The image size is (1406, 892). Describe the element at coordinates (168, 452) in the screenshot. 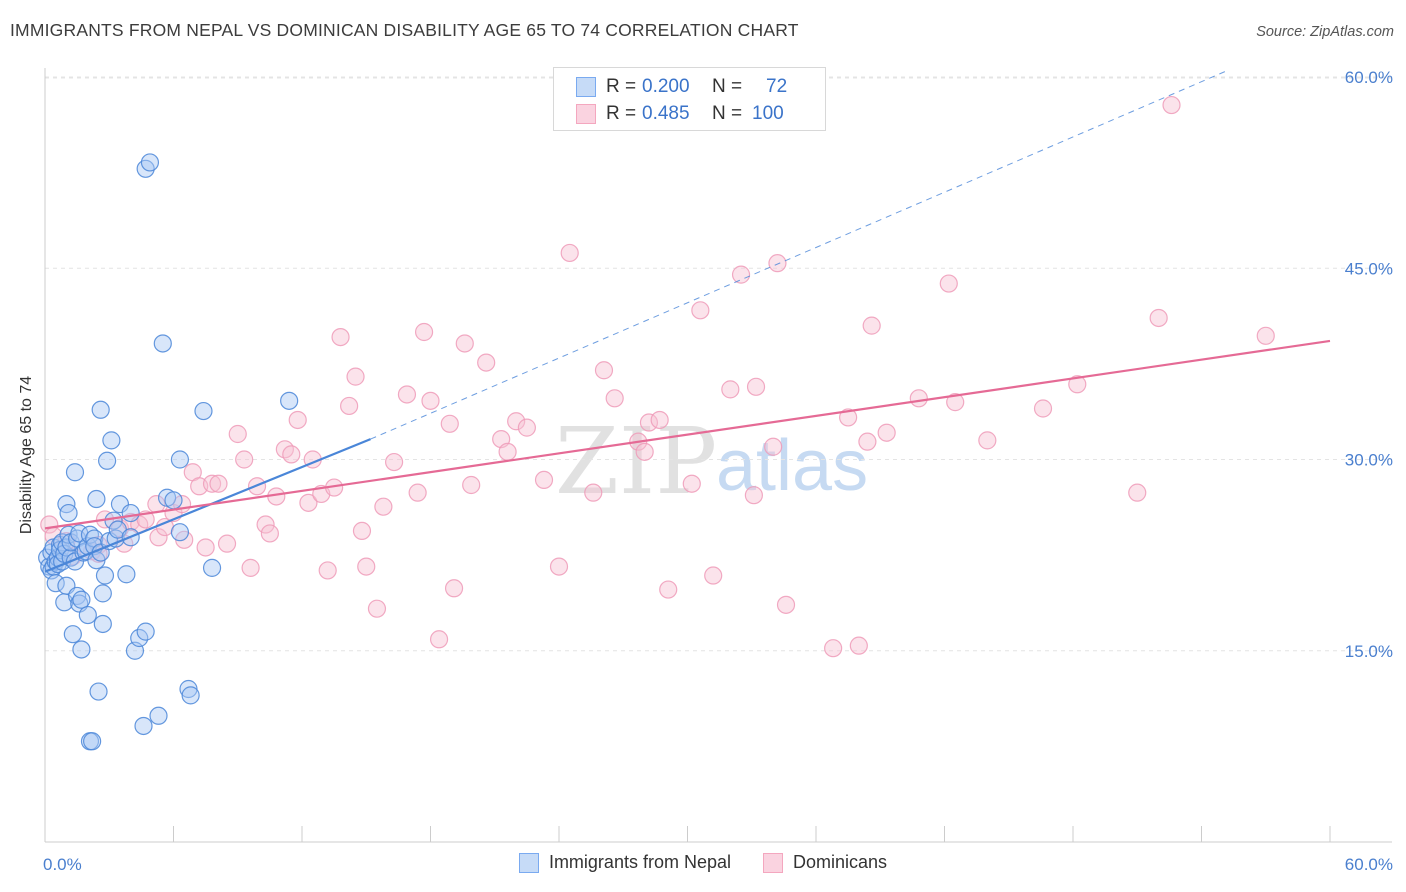

I see `nepal-points` at that location.